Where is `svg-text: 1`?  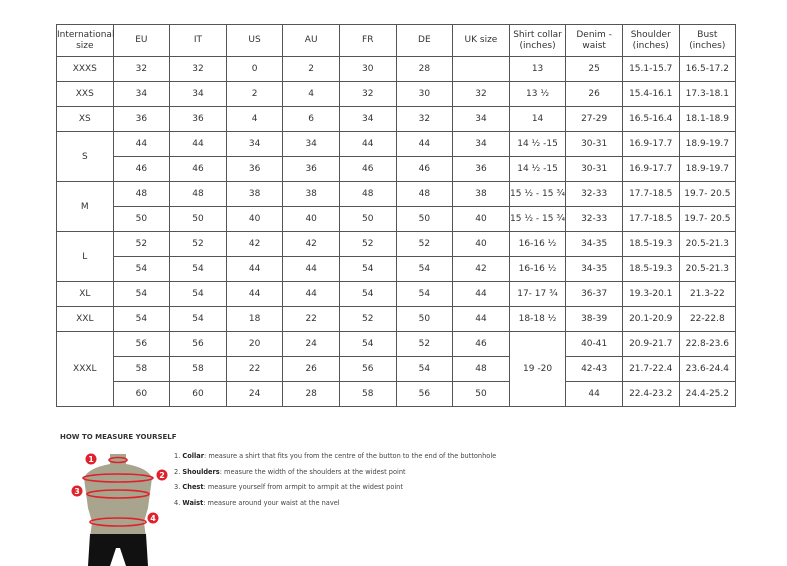 svg-text: 1 is located at coordinates (91, 459).